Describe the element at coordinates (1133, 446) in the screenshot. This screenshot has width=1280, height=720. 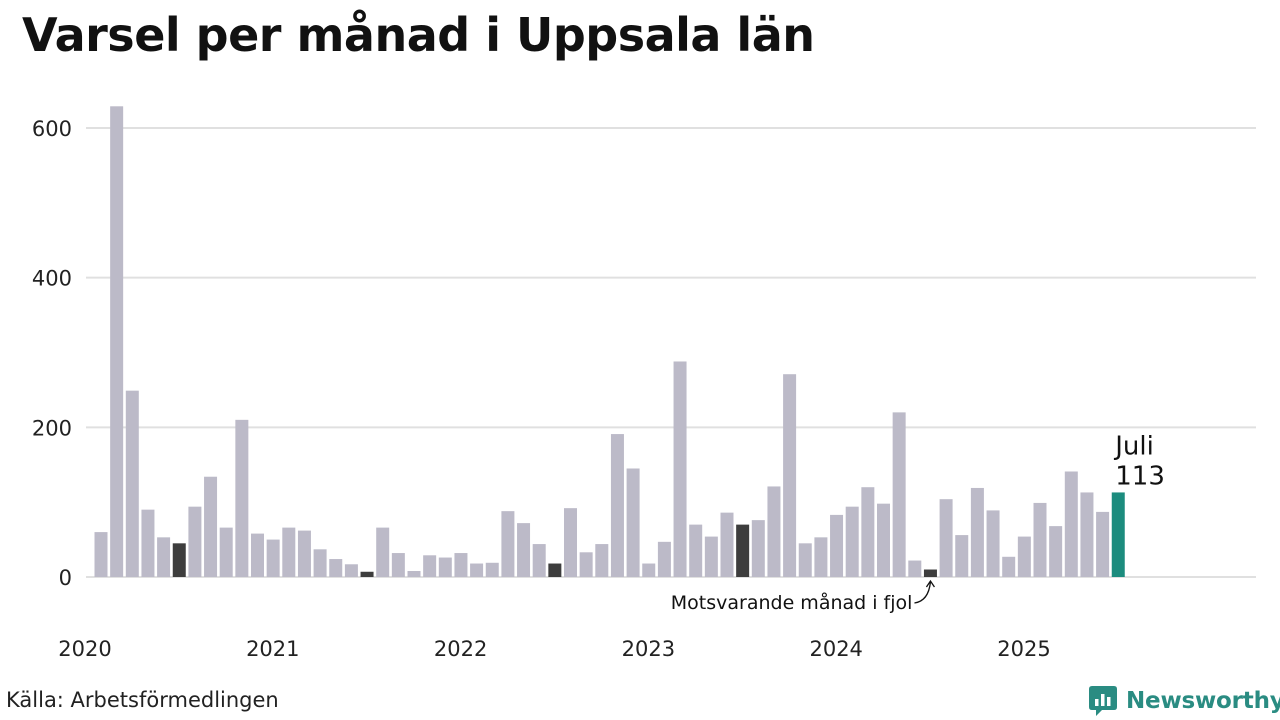
I see `current-month-label: Juli` at that location.